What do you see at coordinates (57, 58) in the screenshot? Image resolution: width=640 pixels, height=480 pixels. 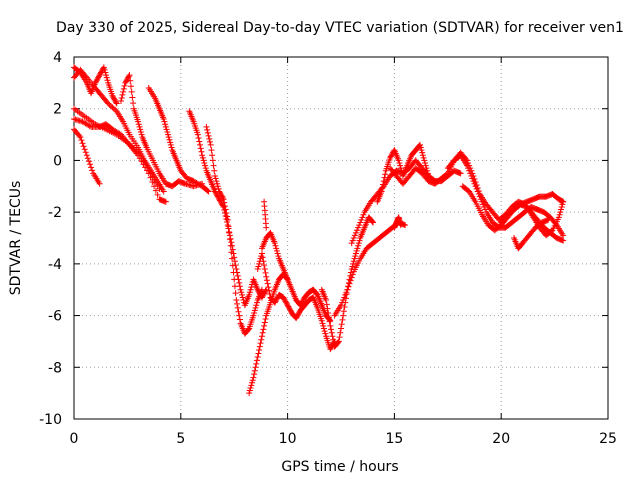 I see `tick-label-y: 4` at bounding box center [57, 58].